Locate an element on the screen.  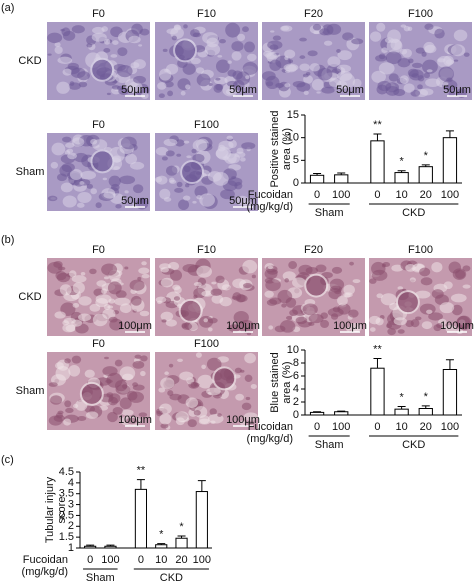
panel-label: (b) is located at coordinates (7, 240).